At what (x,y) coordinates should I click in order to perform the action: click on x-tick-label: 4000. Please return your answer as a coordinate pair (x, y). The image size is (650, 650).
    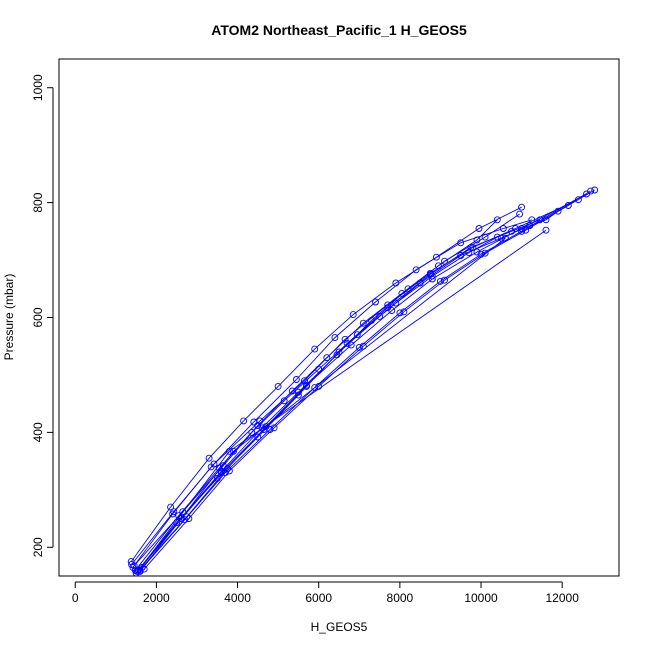
    Looking at the image, I should click on (237, 598).